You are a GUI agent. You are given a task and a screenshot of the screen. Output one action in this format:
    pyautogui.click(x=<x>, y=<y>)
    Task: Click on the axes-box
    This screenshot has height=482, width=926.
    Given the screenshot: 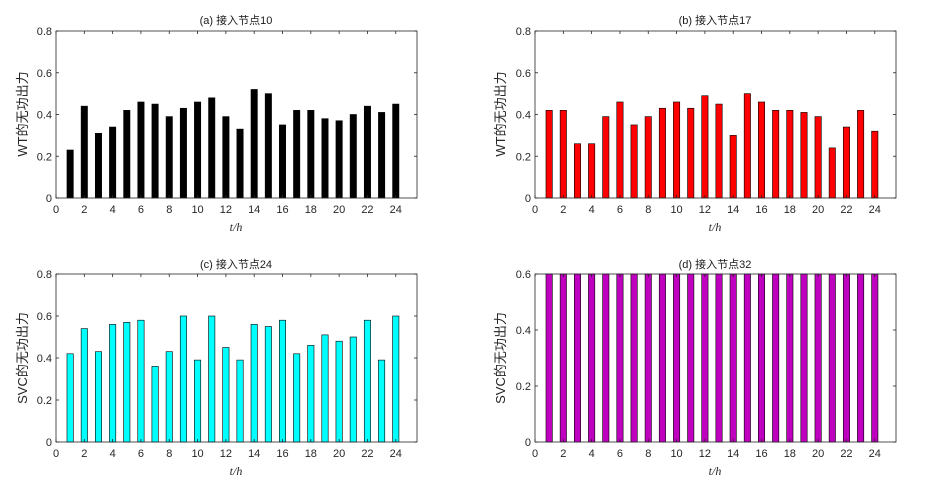 What is the action you would take?
    pyautogui.click(x=715, y=114)
    